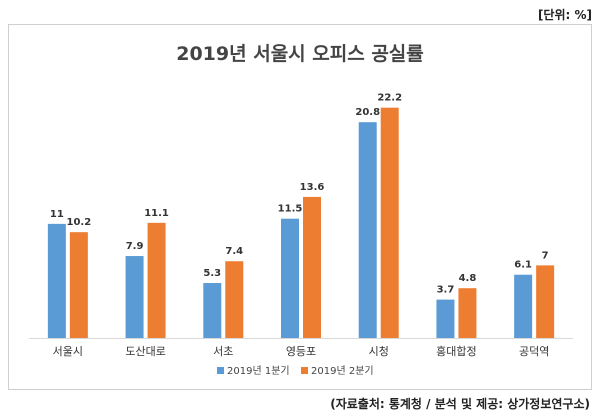 The image size is (600, 414). What do you see at coordinates (456, 351) in the screenshot?
I see `category-label-6: 홍대합정` at bounding box center [456, 351].